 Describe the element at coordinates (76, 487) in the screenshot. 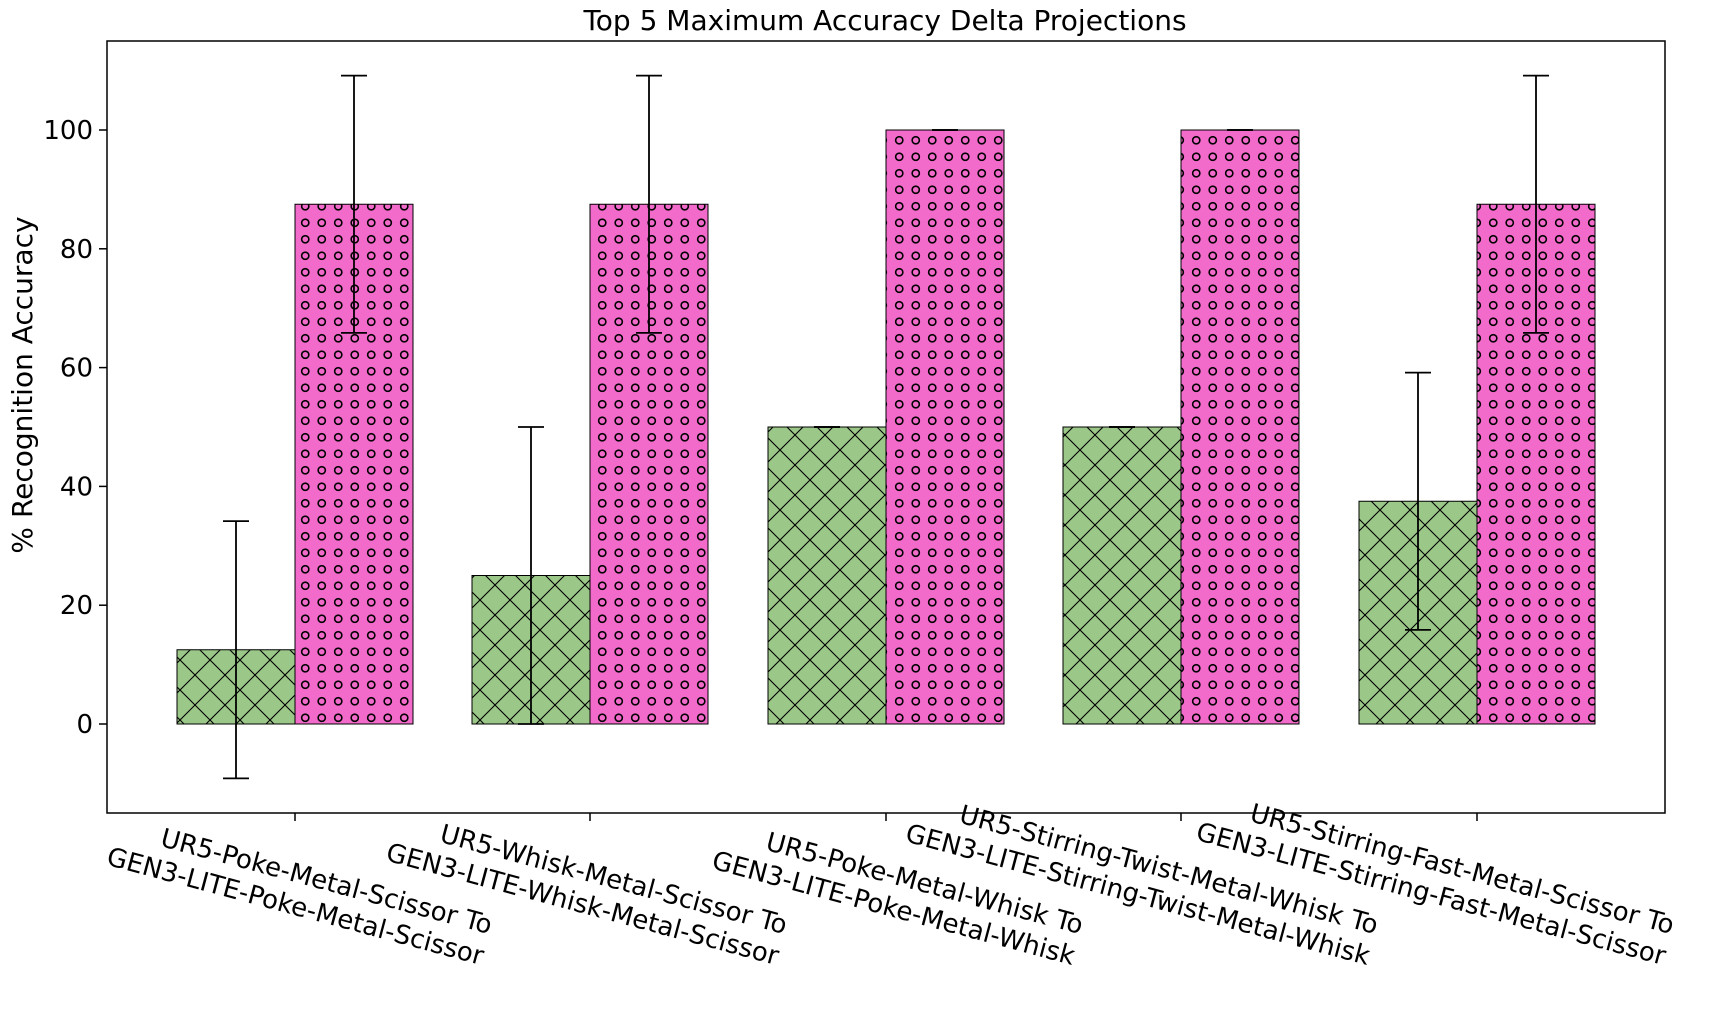

I see `y-tick-label-40: 40` at that location.